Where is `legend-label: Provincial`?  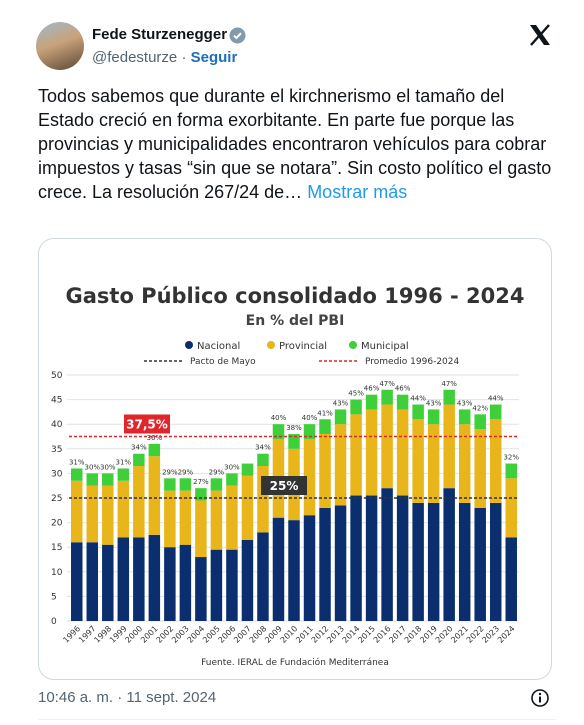 legend-label: Provincial is located at coordinates (303, 346).